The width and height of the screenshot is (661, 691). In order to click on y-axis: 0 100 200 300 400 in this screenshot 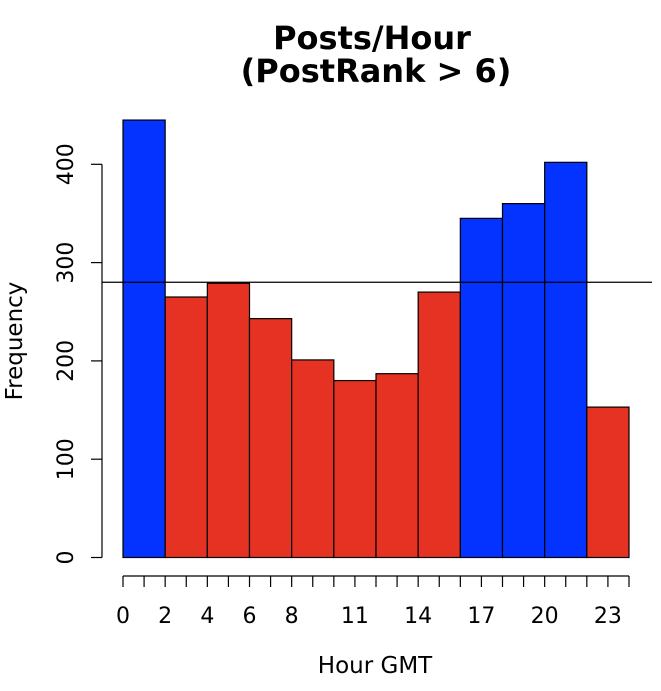, I will do `click(78, 354)`.